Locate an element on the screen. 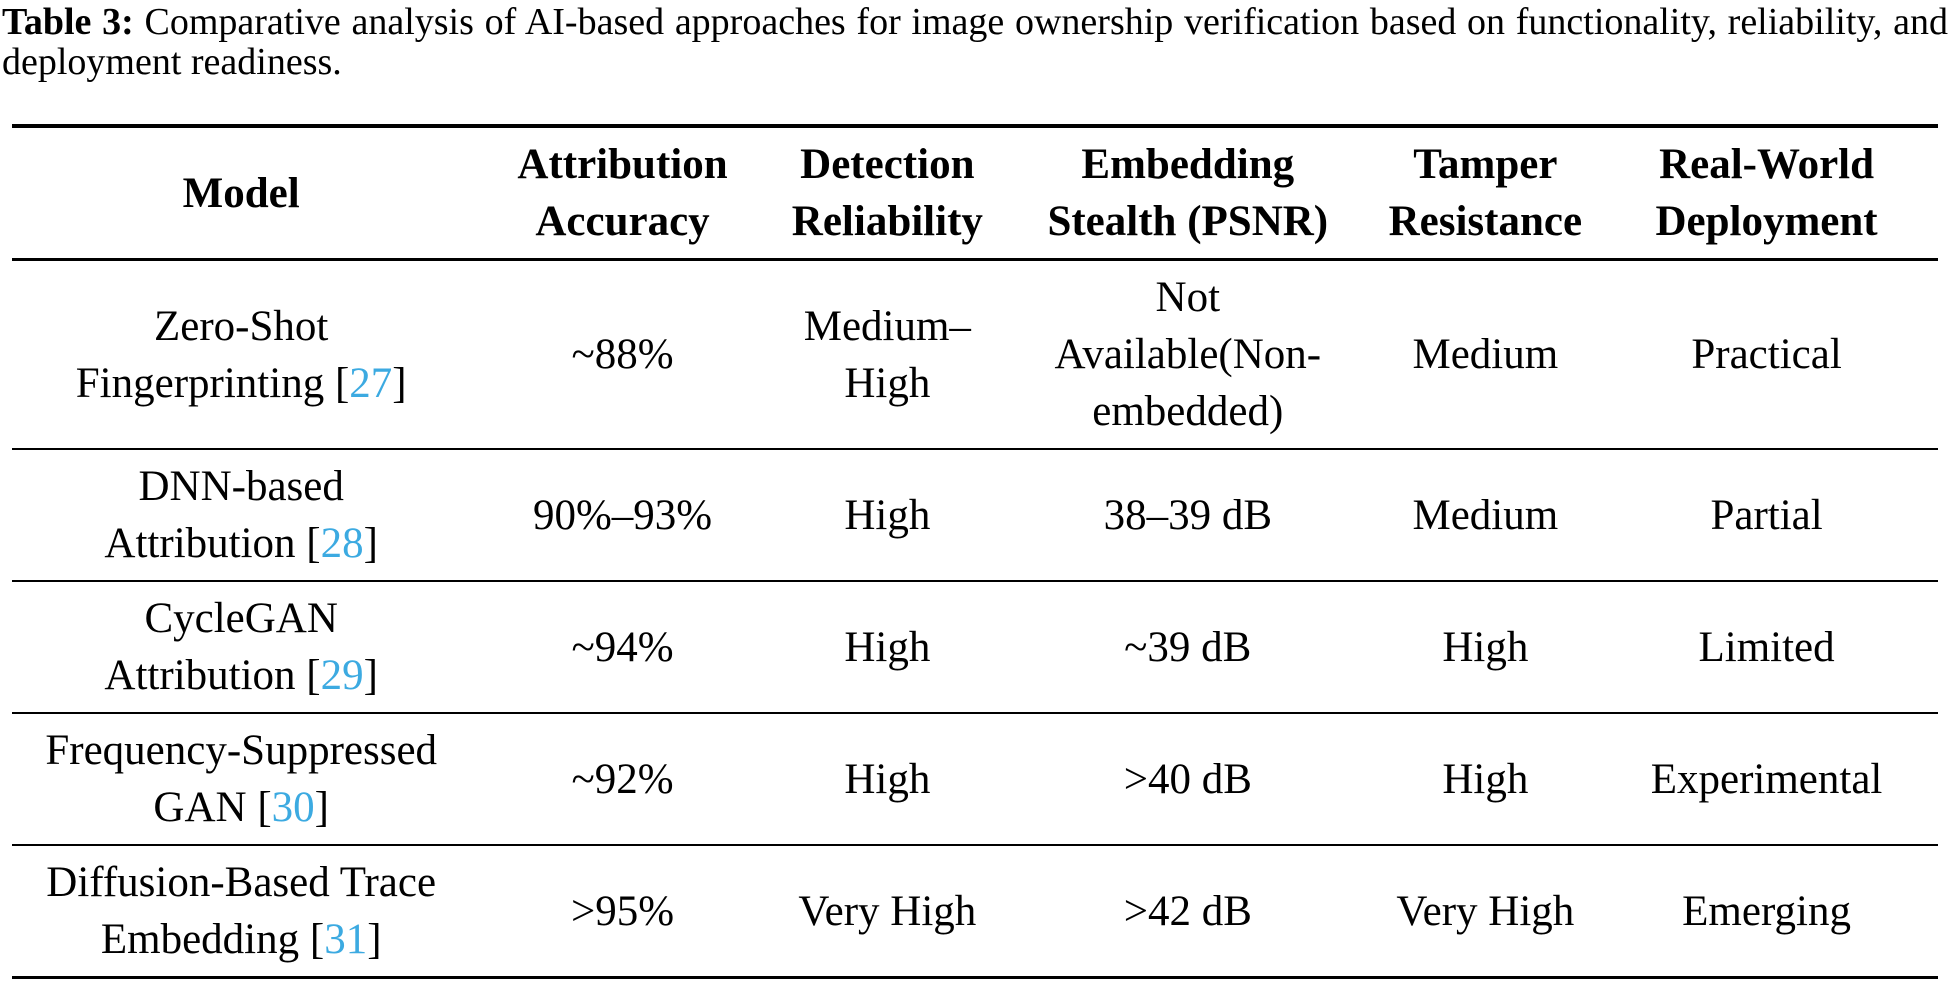 The image size is (1950, 992). attribution-accuracy-cell: 90%–93% is located at coordinates (622, 515).